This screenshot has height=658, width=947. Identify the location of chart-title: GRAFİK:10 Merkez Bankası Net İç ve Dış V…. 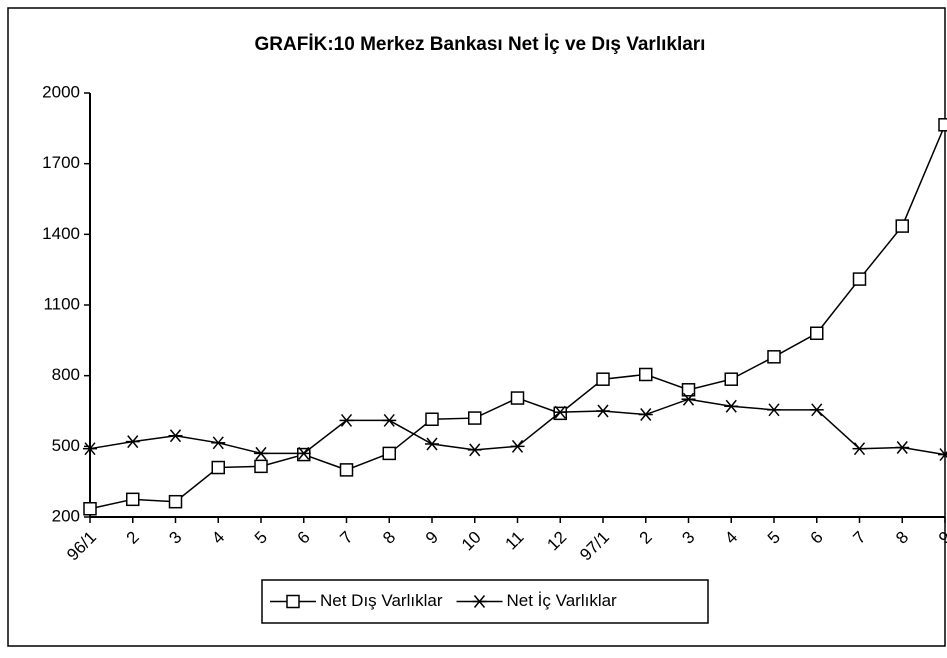
(480, 44).